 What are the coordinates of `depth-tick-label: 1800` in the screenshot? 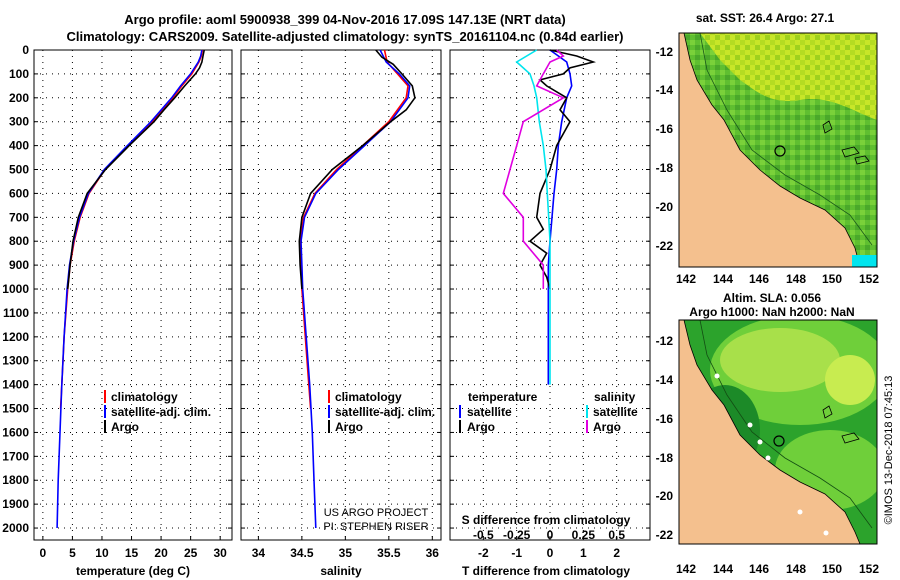 It's located at (15, 480).